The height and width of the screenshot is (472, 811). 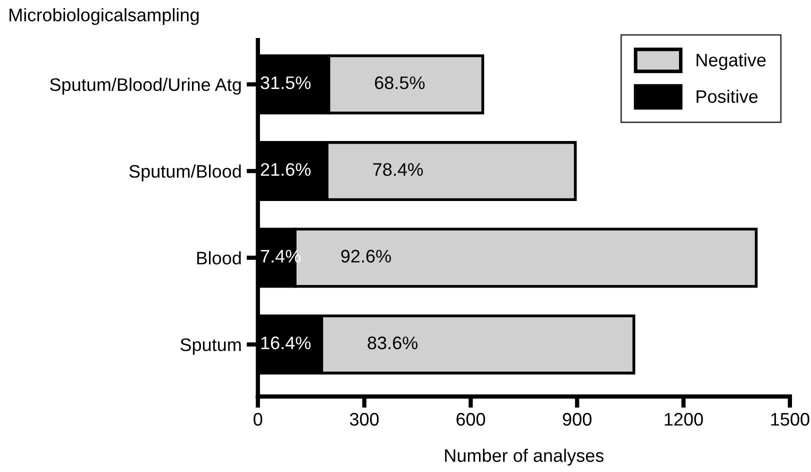 What do you see at coordinates (398, 169) in the screenshot?
I see `annotation: 78.4%` at bounding box center [398, 169].